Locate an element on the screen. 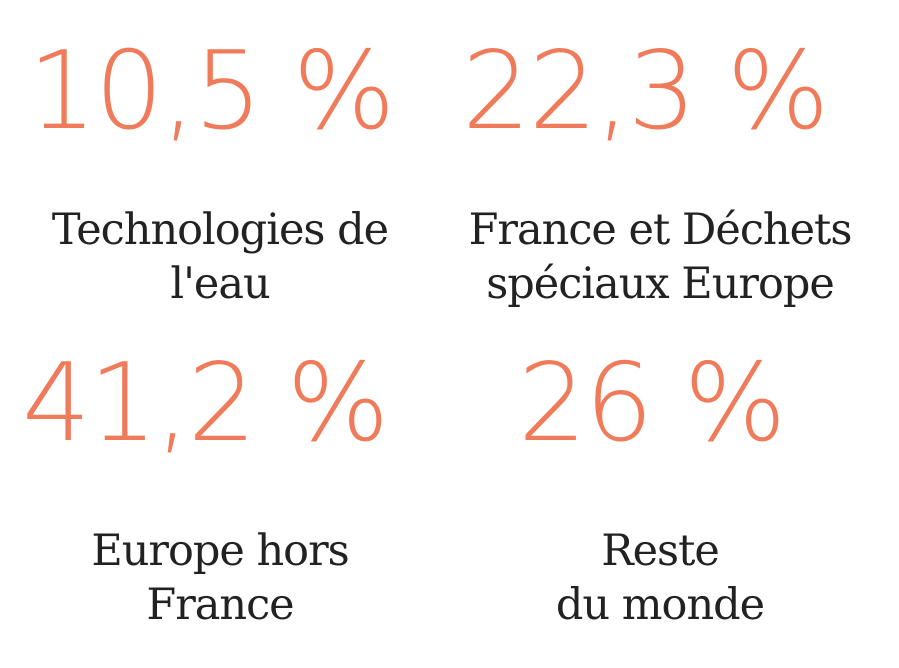  stat-value: 22,3 % is located at coordinates (645, 91).